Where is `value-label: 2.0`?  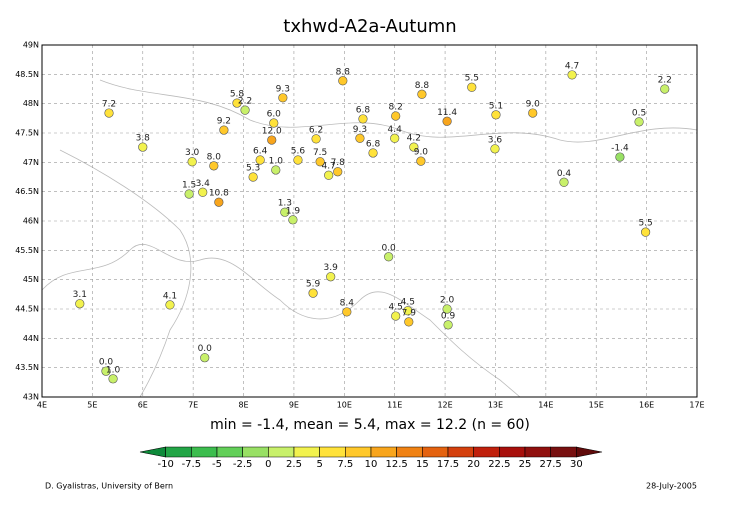
value-label: 2.0 is located at coordinates (447, 301).